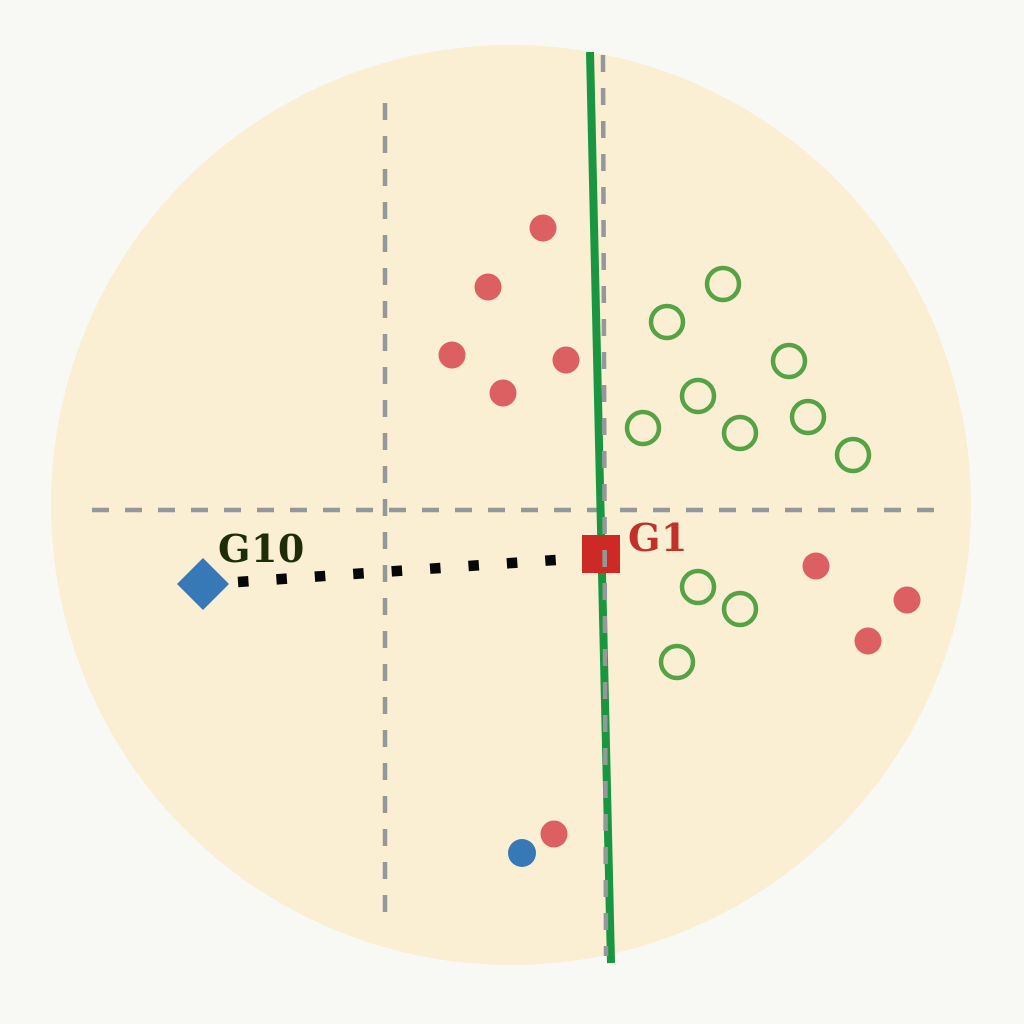 The width and height of the screenshot is (1024, 1024). What do you see at coordinates (261, 548) in the screenshot?
I see `g10-prototype-label: G10` at bounding box center [261, 548].